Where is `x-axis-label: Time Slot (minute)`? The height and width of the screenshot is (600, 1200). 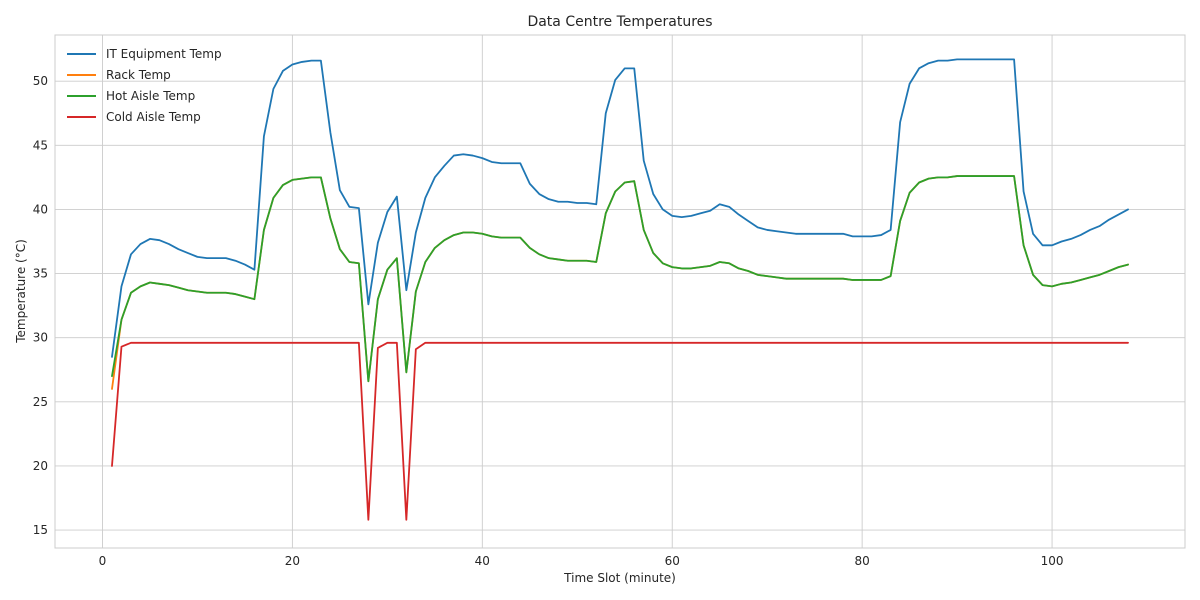 x-axis-label: Time Slot (minute) is located at coordinates (619, 578).